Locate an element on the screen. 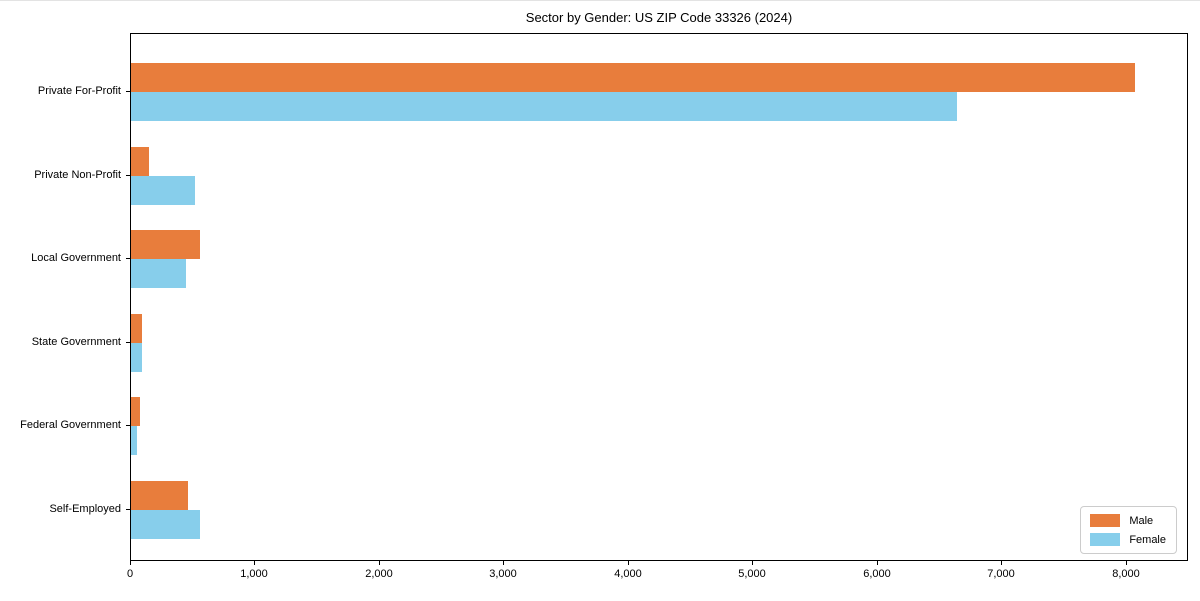 Image resolution: width=1200 pixels, height=601 pixels. x-tick-label-4: 4,000 is located at coordinates (628, 574).